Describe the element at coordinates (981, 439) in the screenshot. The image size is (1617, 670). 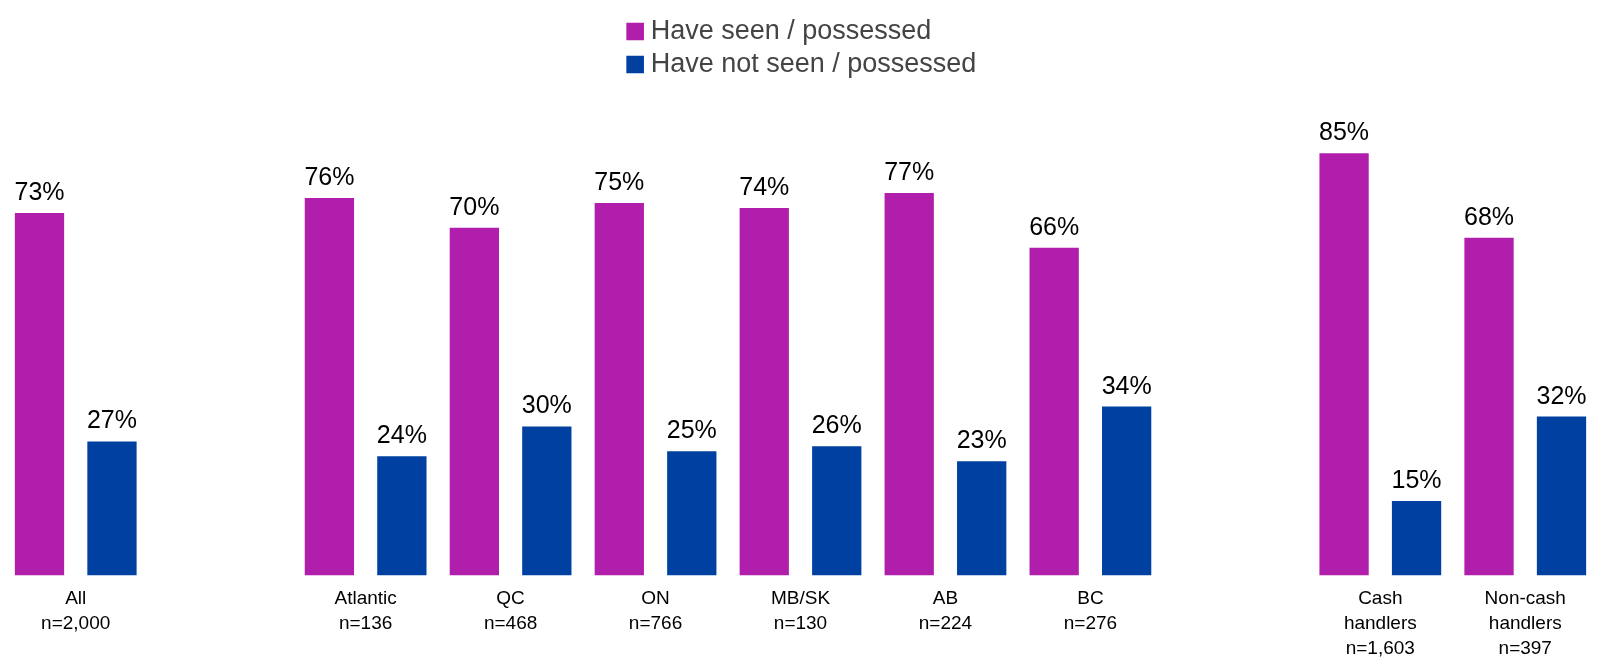
I see `data-label: 23%` at that location.